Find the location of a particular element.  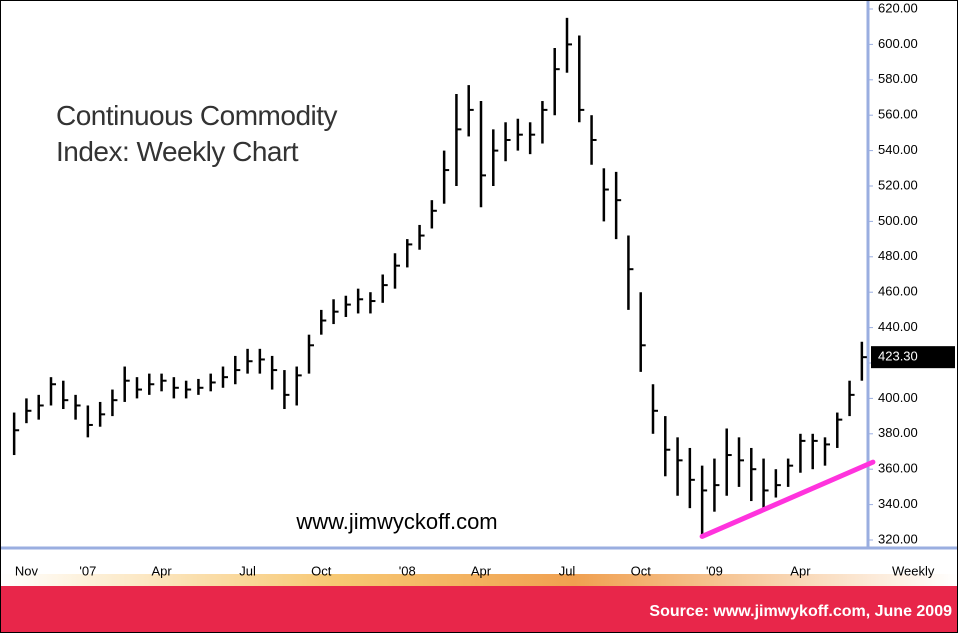

footer-band is located at coordinates (479, 609).